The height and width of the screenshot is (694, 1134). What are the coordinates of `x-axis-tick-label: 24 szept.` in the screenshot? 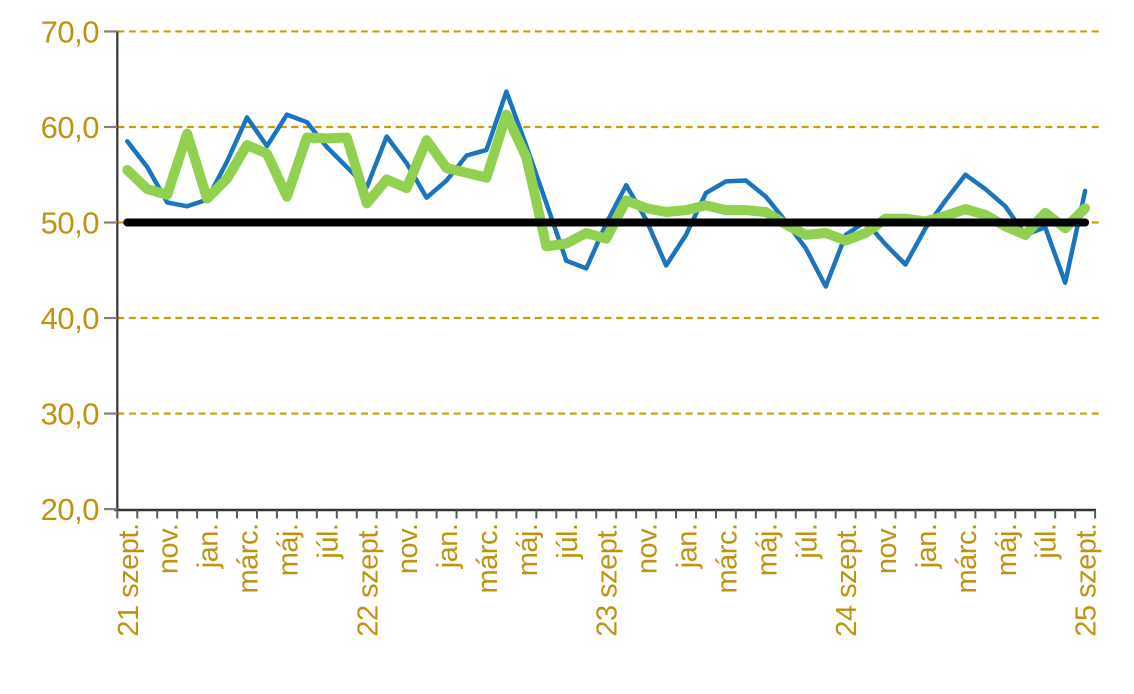 It's located at (847, 580).